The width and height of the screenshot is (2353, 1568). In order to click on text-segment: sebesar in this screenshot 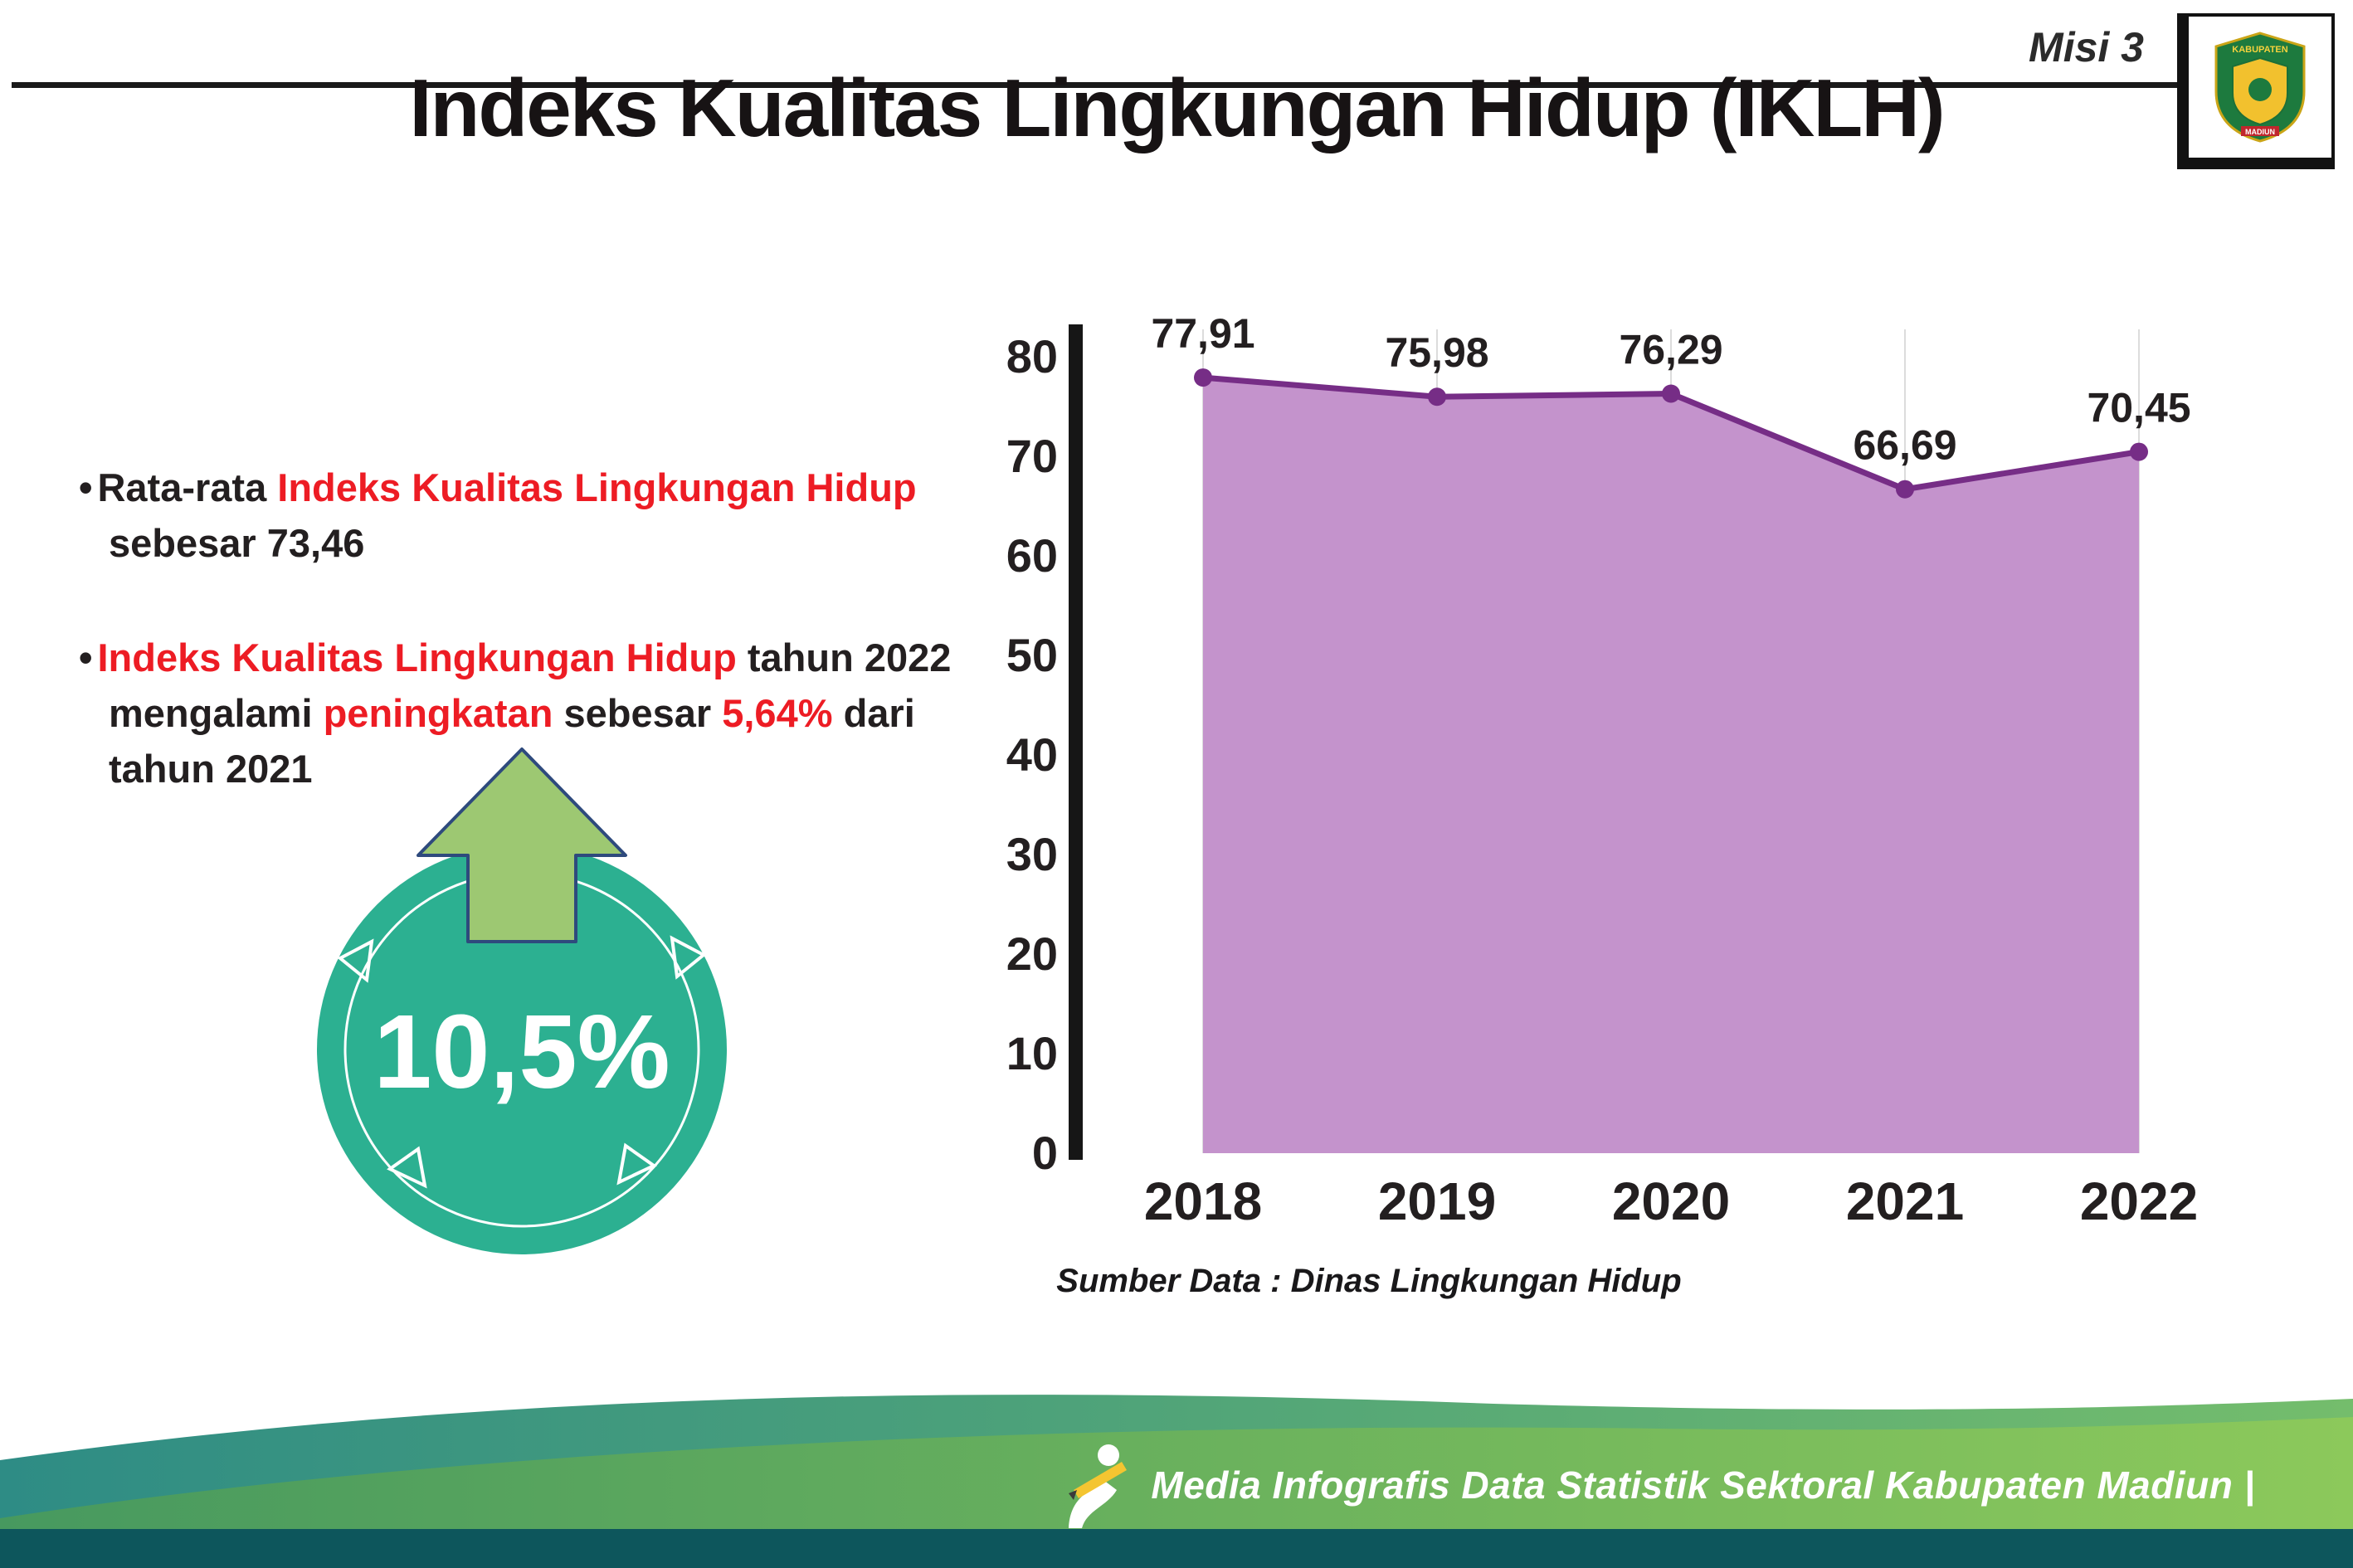, I will do `click(638, 713)`.